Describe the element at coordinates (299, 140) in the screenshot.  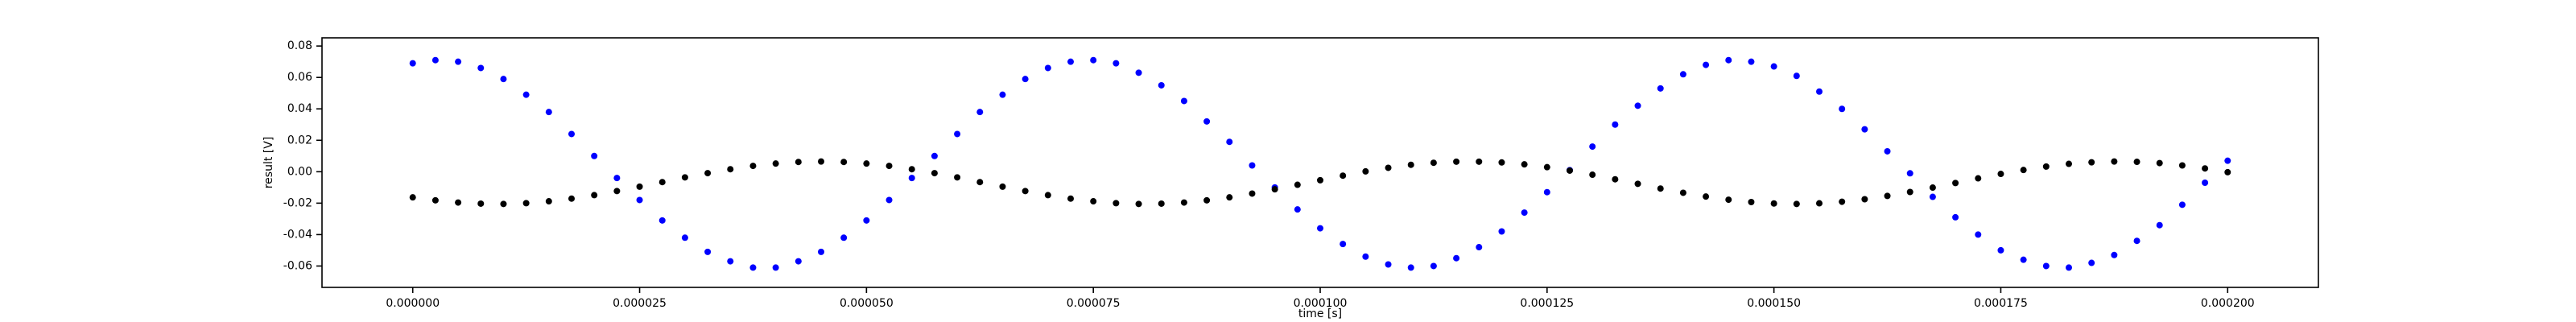
I see `y-tick-label: 0.02` at that location.